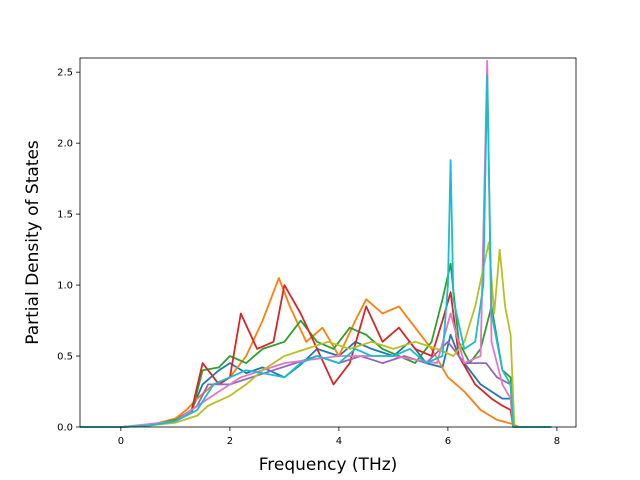 Image resolution: width=640 pixels, height=480 pixels. What do you see at coordinates (65, 357) in the screenshot?
I see `y-tick-label: 0.5` at bounding box center [65, 357].